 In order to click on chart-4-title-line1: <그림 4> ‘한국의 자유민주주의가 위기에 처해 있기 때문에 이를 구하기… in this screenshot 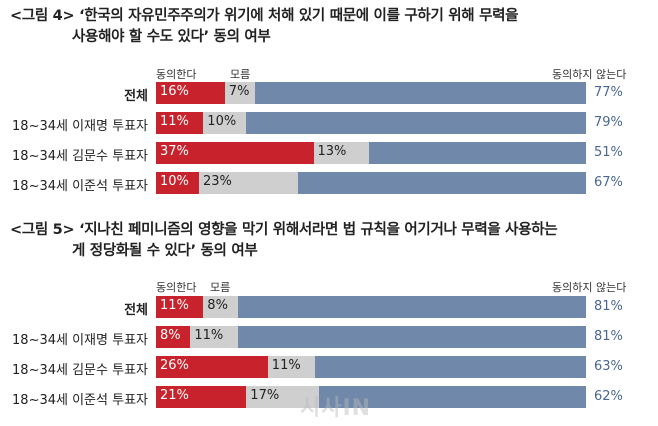, I will do `click(264, 16)`.